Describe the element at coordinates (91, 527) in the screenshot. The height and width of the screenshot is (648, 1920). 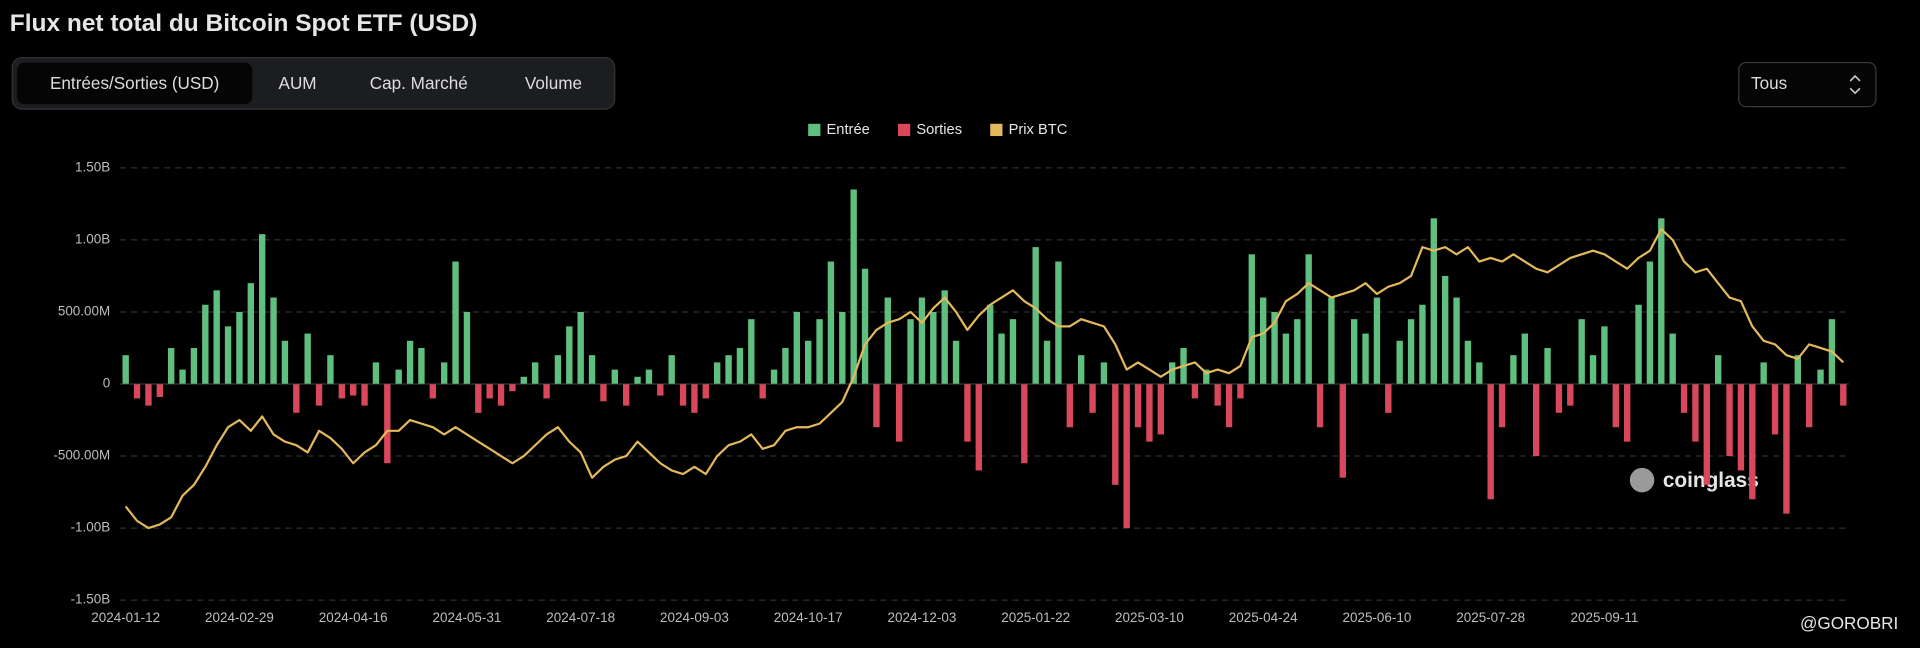
I see `y-tick-label: -1.00B` at that location.